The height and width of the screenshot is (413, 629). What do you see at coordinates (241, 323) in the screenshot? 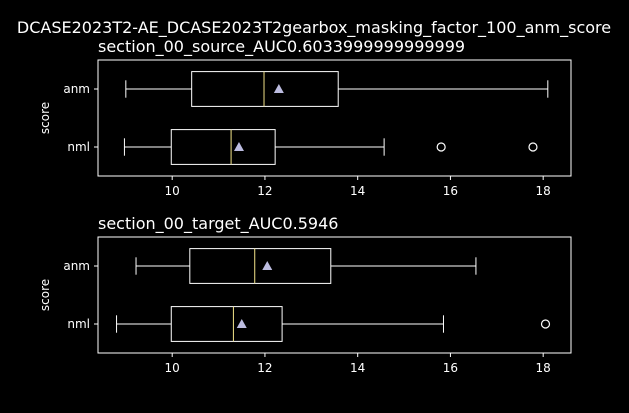
I see `panel-2-nml-mean-marker` at bounding box center [241, 323].